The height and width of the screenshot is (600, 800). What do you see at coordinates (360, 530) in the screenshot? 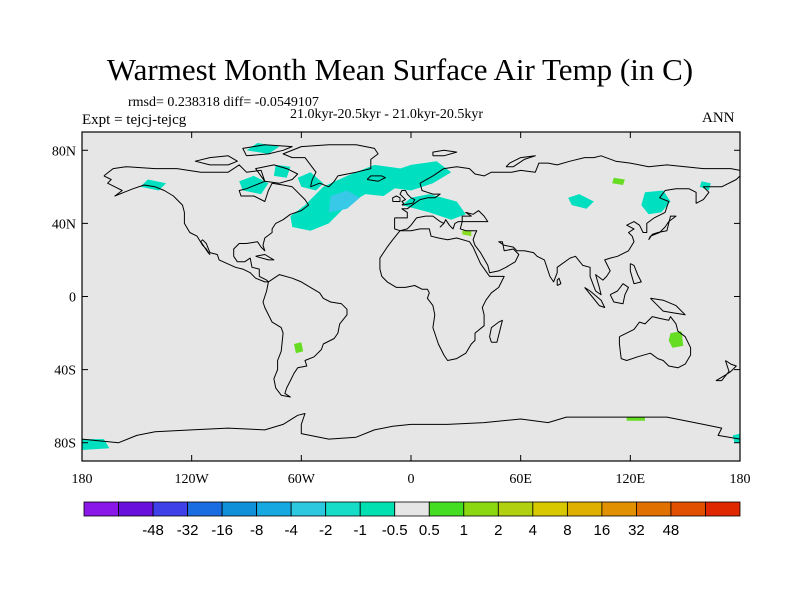
I see `colorbar-label: -1` at bounding box center [360, 530].